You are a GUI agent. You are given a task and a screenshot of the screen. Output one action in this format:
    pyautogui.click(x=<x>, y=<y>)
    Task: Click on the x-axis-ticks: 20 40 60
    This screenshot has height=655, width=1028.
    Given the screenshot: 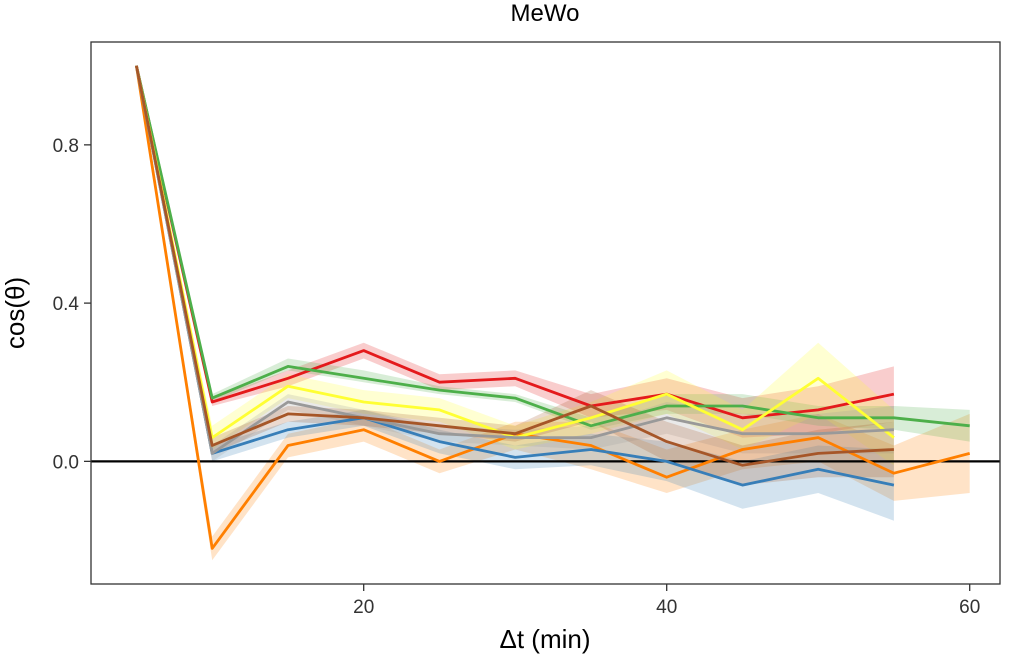 What is the action you would take?
    pyautogui.click(x=666, y=601)
    